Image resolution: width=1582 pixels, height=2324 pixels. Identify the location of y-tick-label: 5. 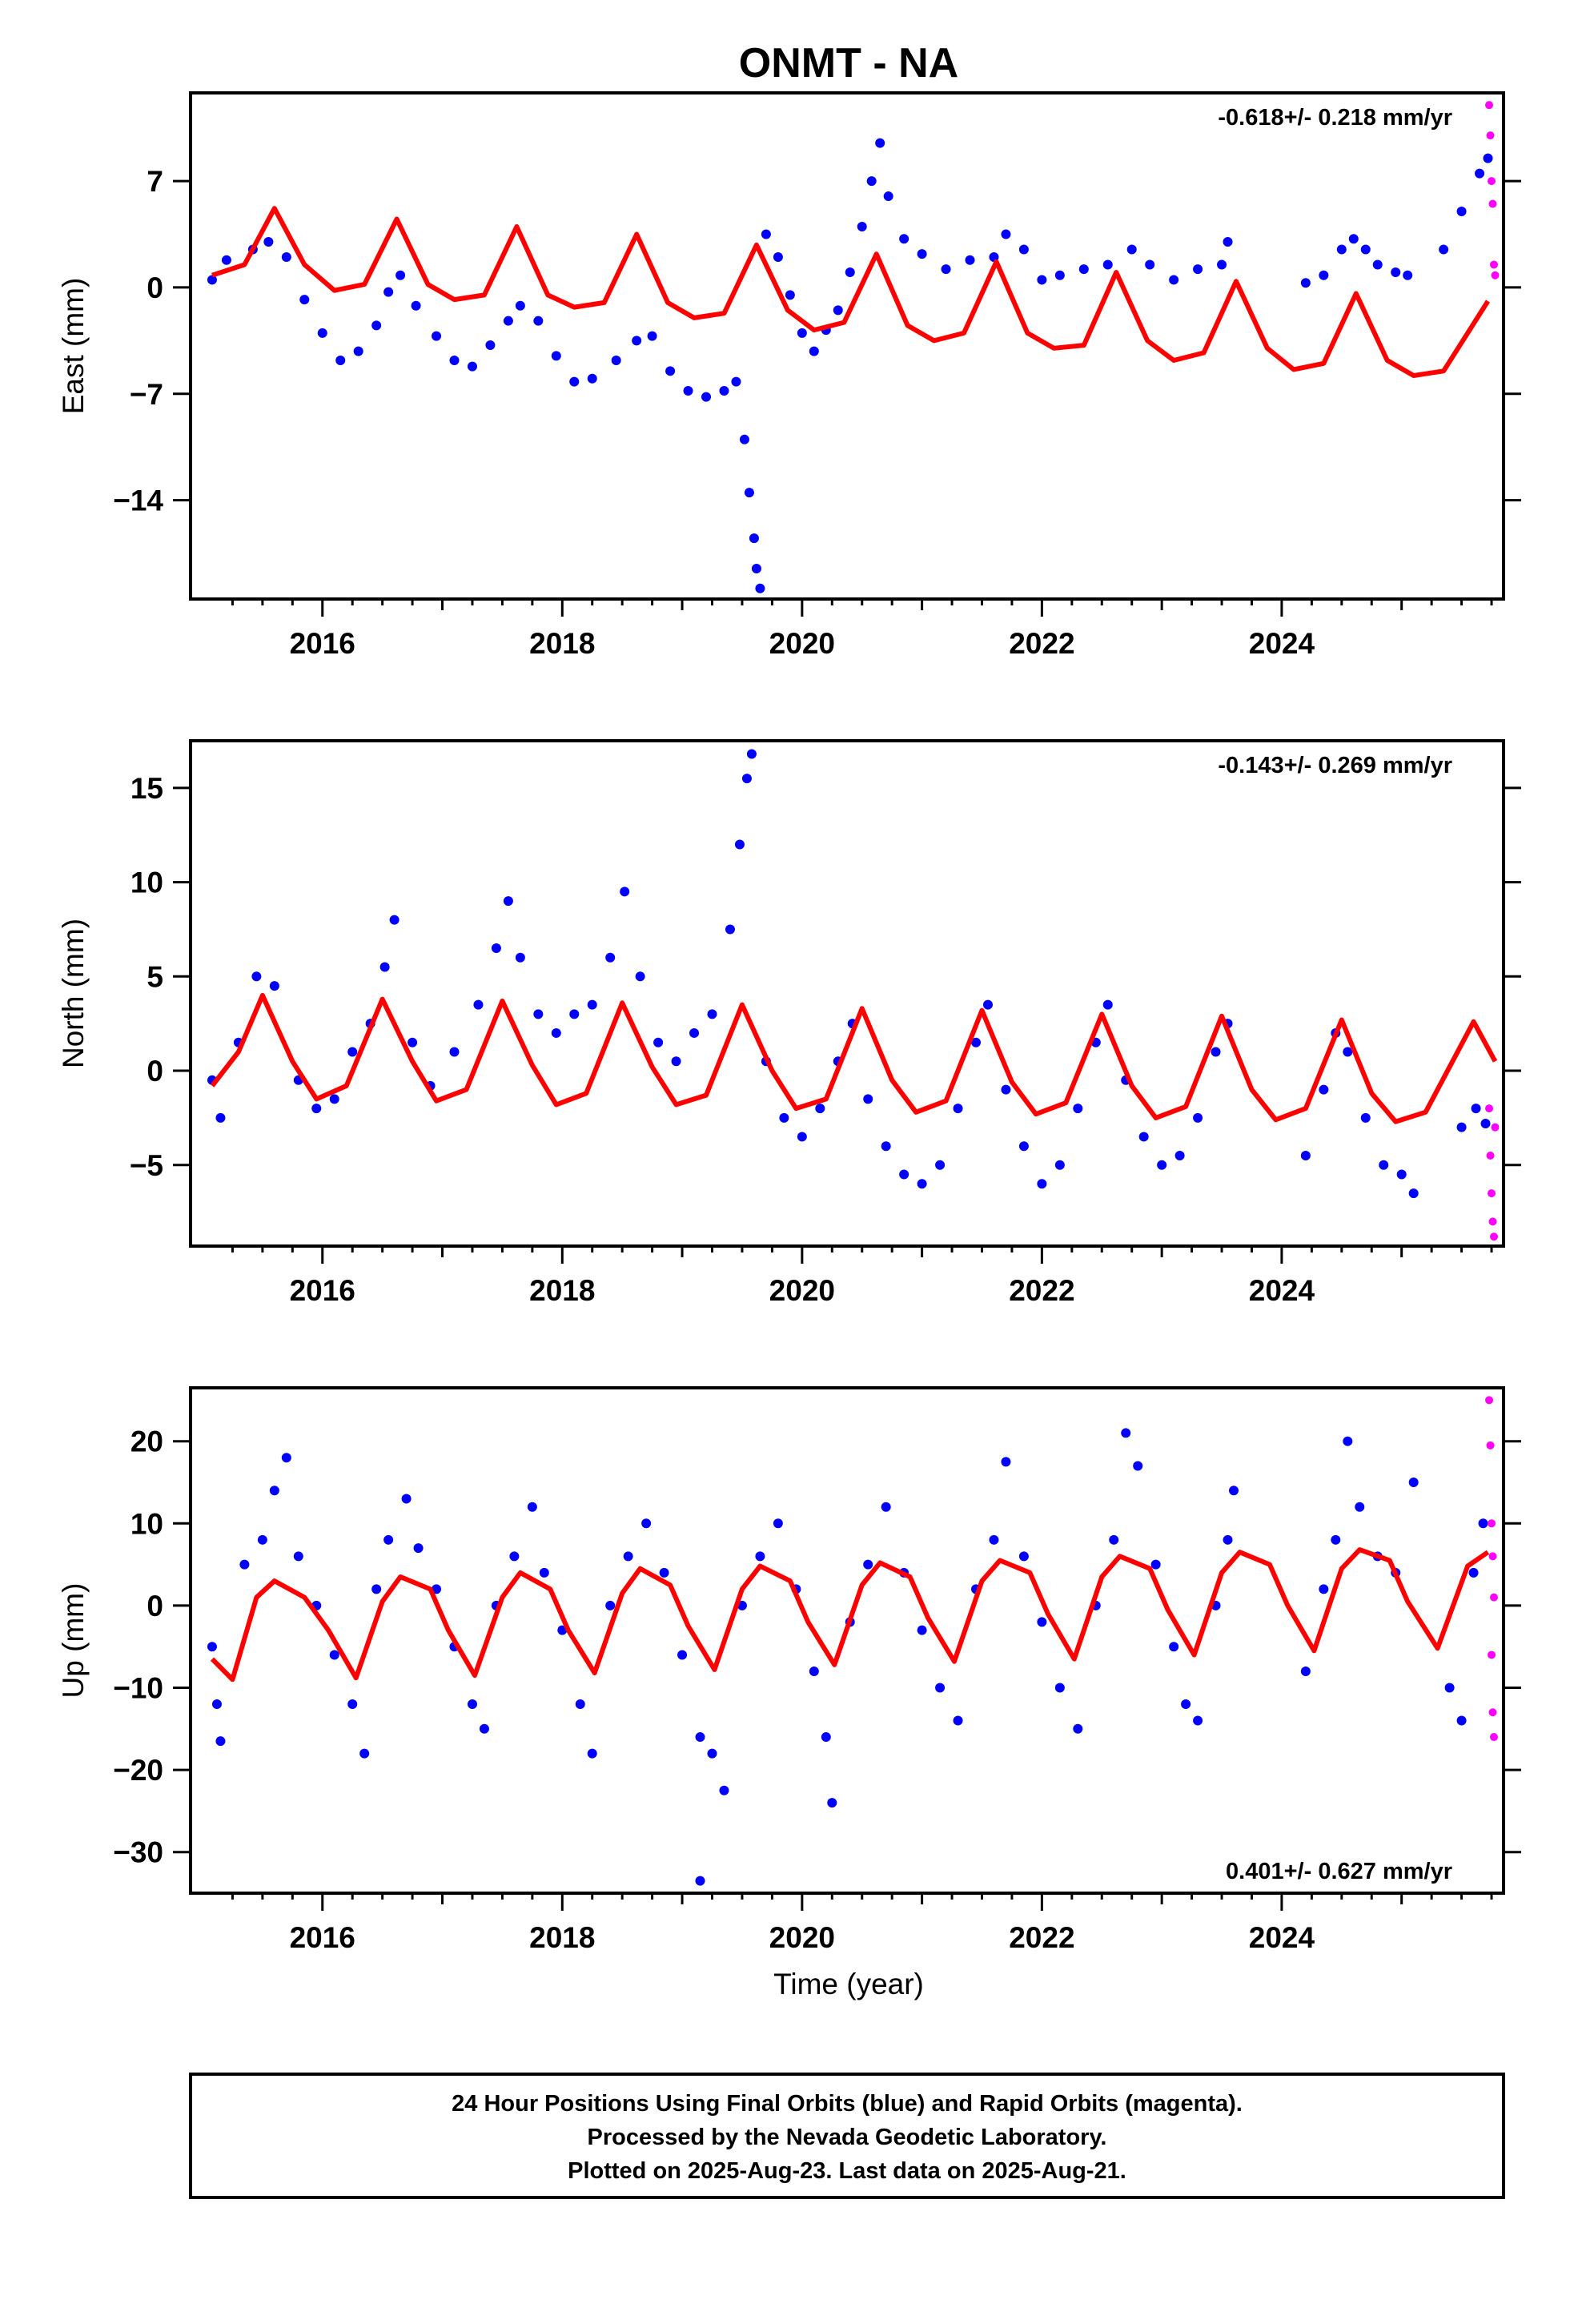
(155, 976).